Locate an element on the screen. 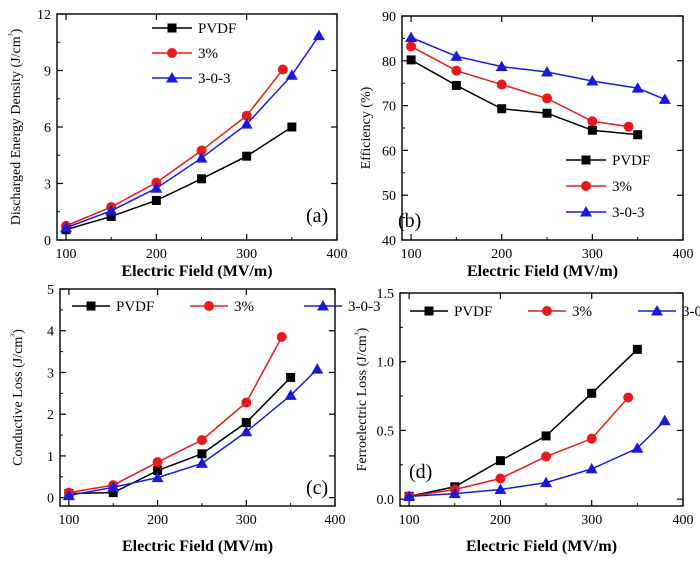 The image size is (700, 561). y-tick-label: 80 is located at coordinates (389, 62).